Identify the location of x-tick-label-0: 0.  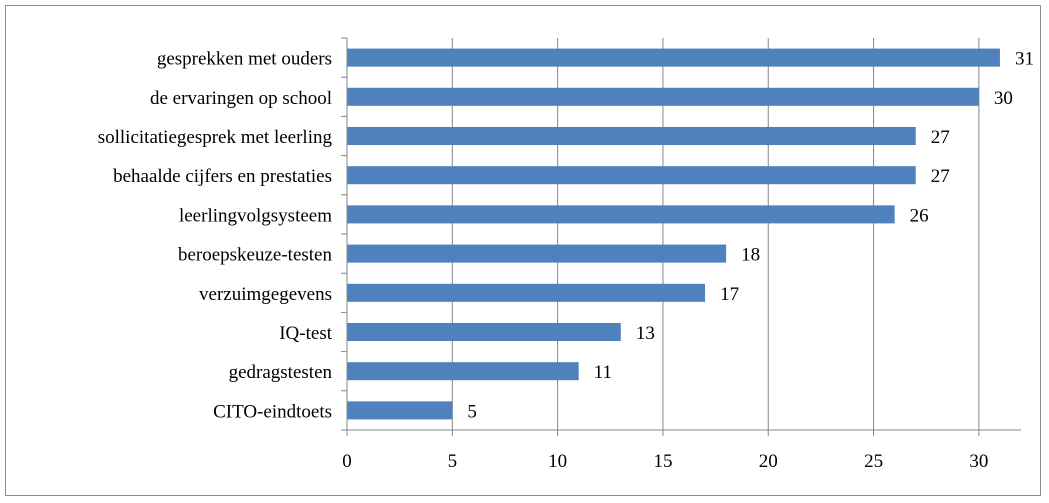
(347, 461).